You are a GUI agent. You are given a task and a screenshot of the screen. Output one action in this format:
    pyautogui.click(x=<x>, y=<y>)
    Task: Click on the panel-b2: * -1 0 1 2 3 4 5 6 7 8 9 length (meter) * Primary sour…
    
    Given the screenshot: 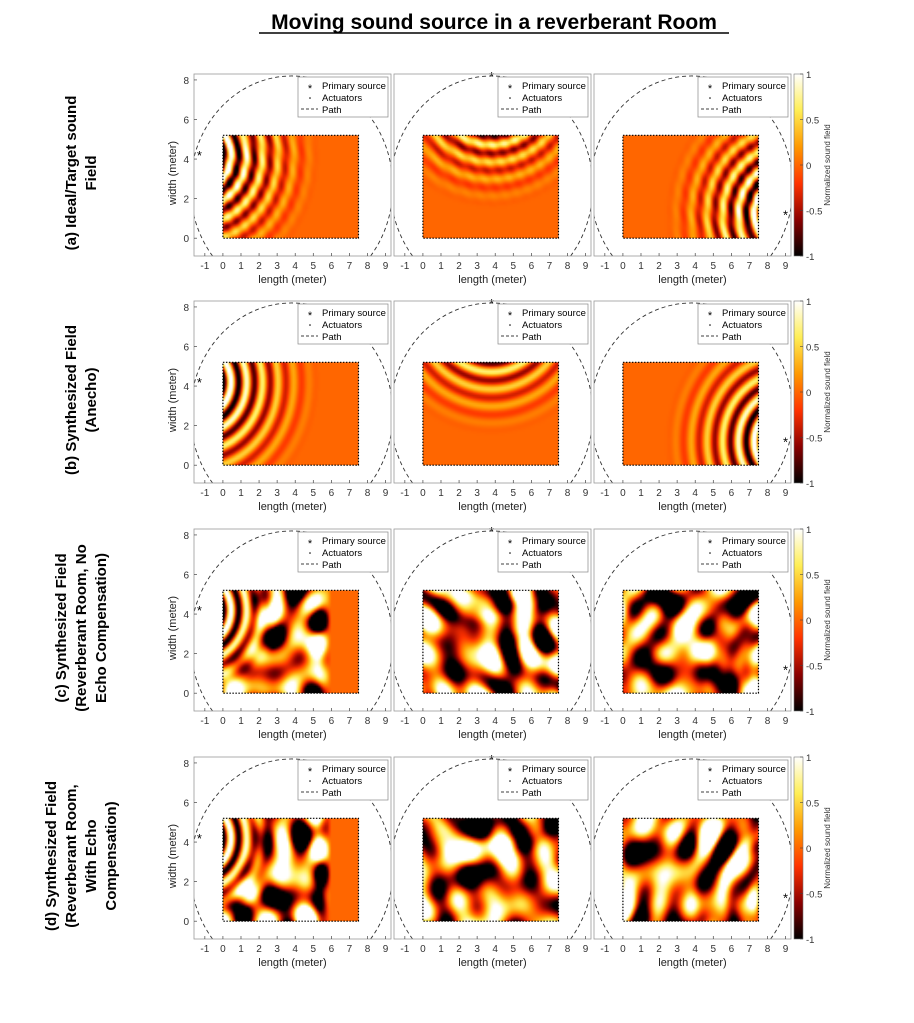 What is the action you would take?
    pyautogui.click(x=492, y=404)
    